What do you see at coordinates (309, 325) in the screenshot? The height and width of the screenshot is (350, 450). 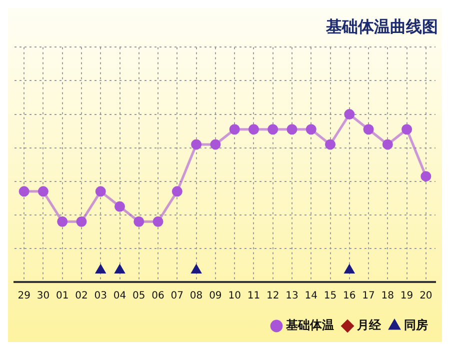 I see `legend-label: 基础体温` at bounding box center [309, 325].